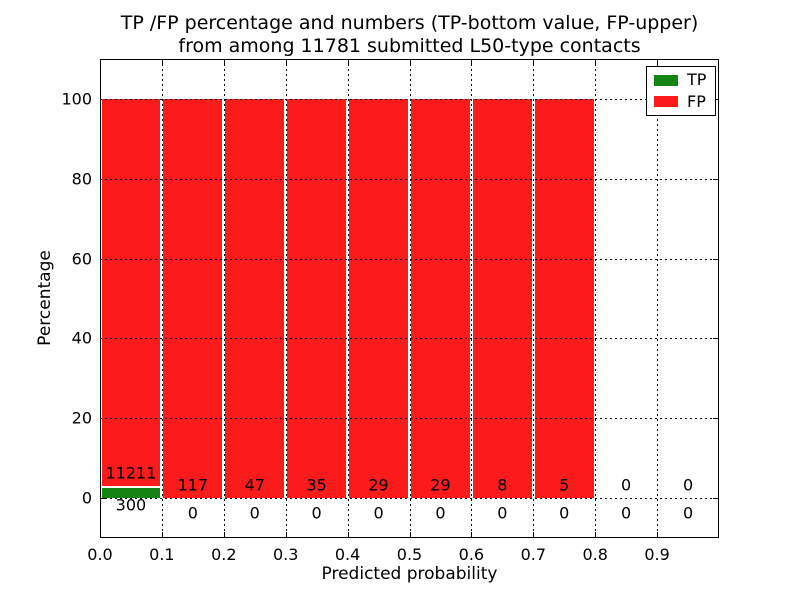 The width and height of the screenshot is (800, 600). Describe the element at coordinates (131, 493) in the screenshot. I see `tp-bar` at that location.